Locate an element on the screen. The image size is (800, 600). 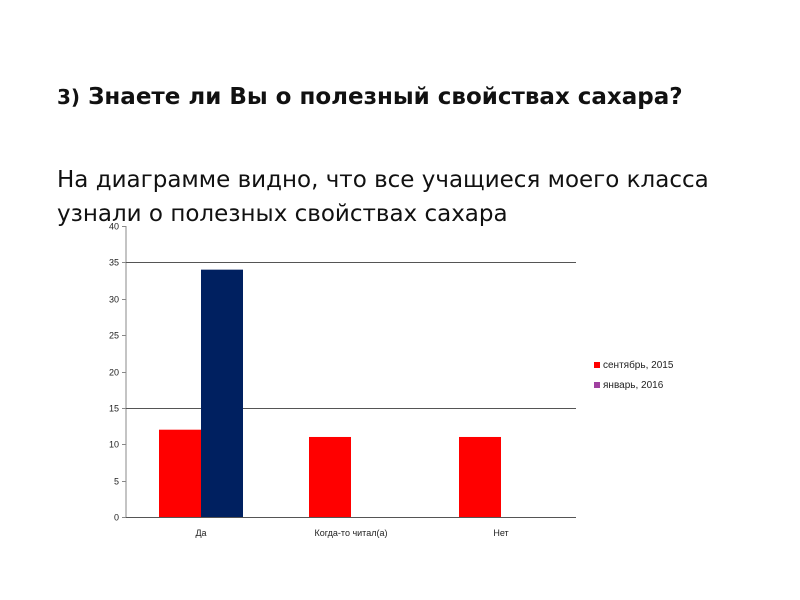
y-tick-label: 0 is located at coordinates (116, 518).